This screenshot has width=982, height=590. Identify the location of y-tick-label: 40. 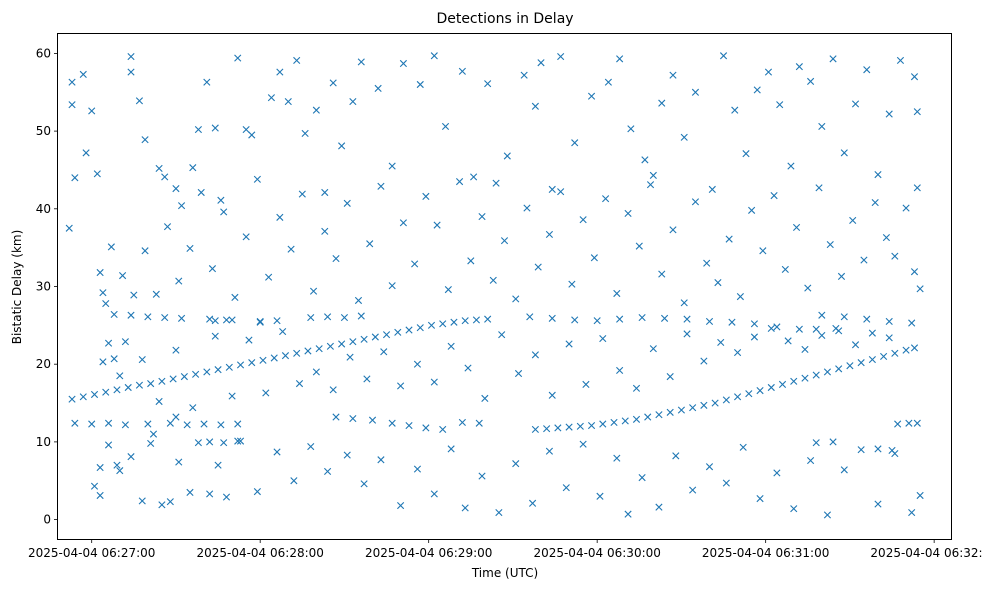
(43, 209).